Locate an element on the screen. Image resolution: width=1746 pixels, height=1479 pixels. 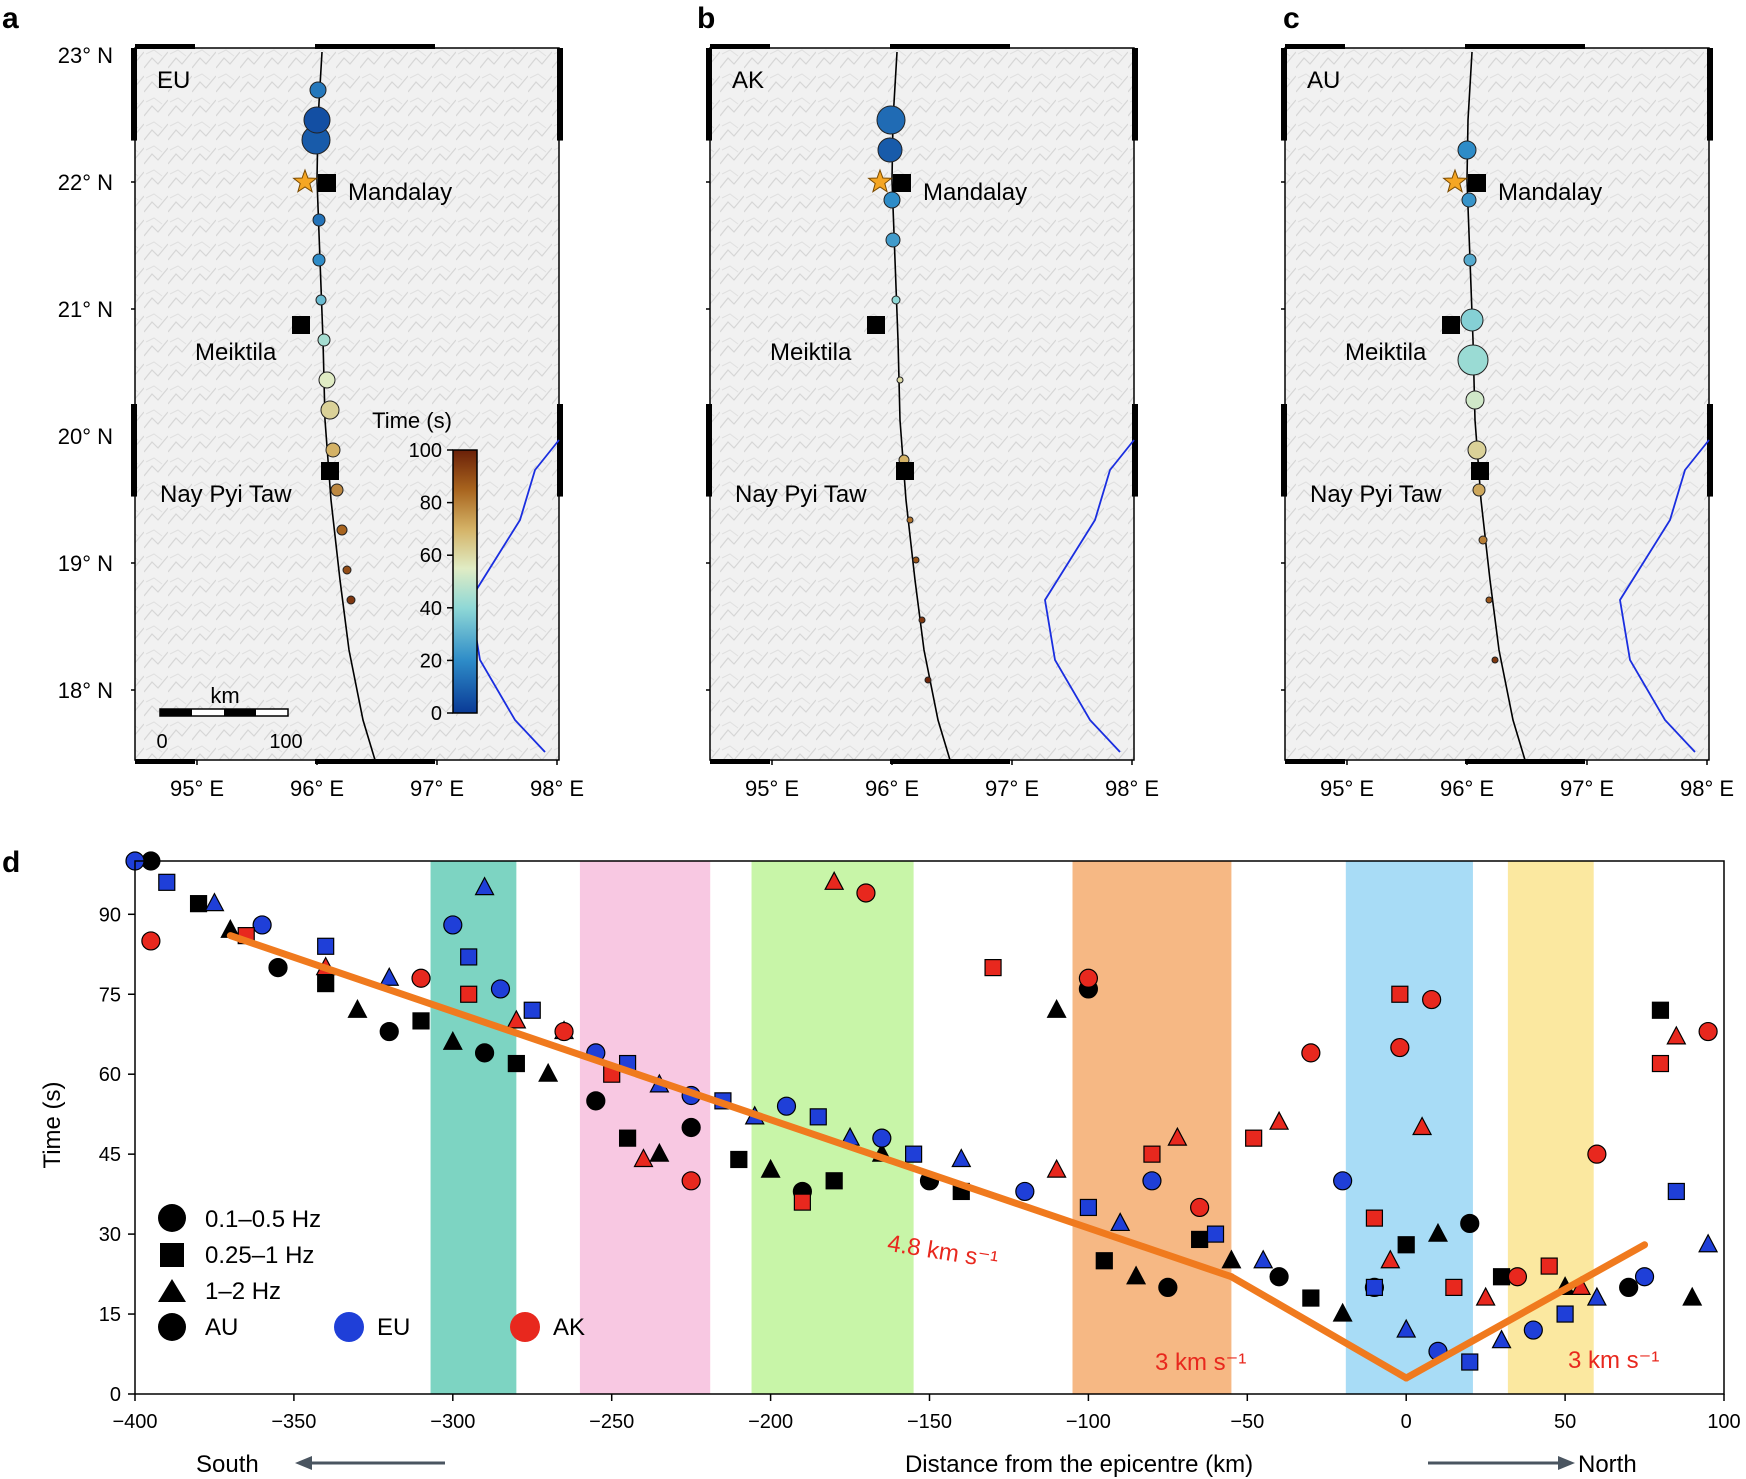
x-tick-label: 100 is located at coordinates (1723, 1422).